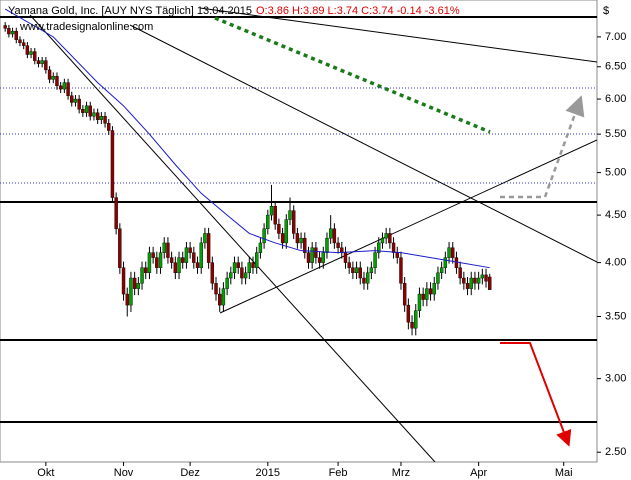 The image size is (631, 480). Describe the element at coordinates (615, 452) in the screenshot. I see `y-tick-label: 2.50` at that location.